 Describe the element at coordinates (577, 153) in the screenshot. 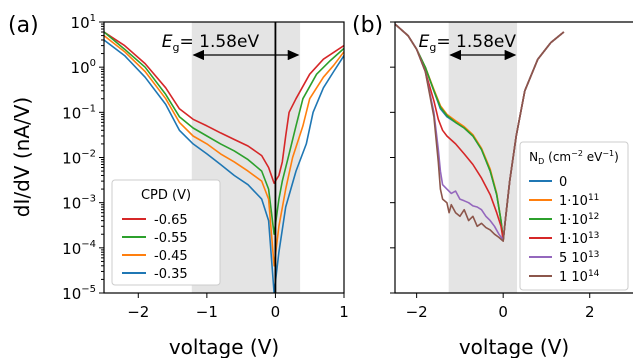

I see `legend-title-exp1-b: −2` at that location.